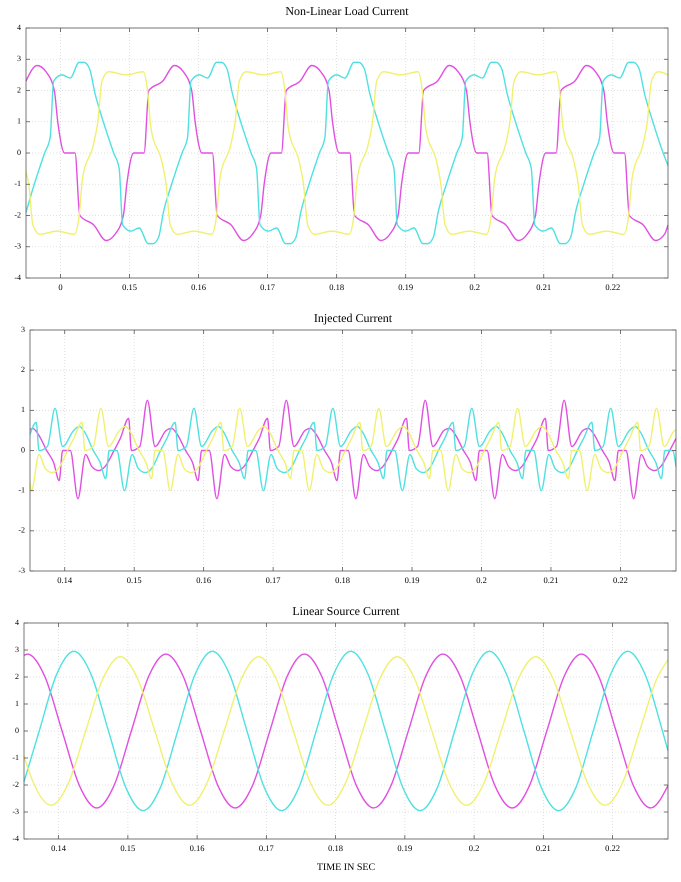 Image resolution: width=681 pixels, height=882 pixels. I want to click on x-axis-title: TIME IN SEC, so click(346, 867).